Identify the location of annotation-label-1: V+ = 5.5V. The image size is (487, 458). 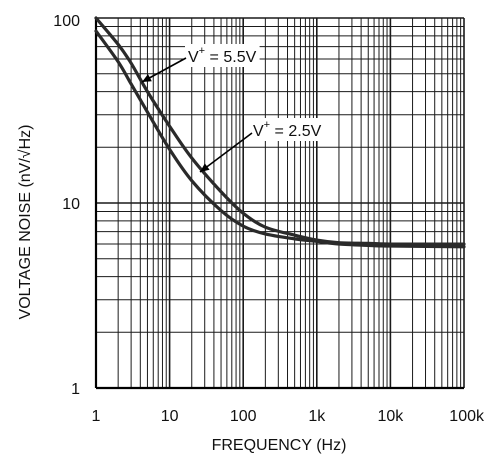
(222, 55).